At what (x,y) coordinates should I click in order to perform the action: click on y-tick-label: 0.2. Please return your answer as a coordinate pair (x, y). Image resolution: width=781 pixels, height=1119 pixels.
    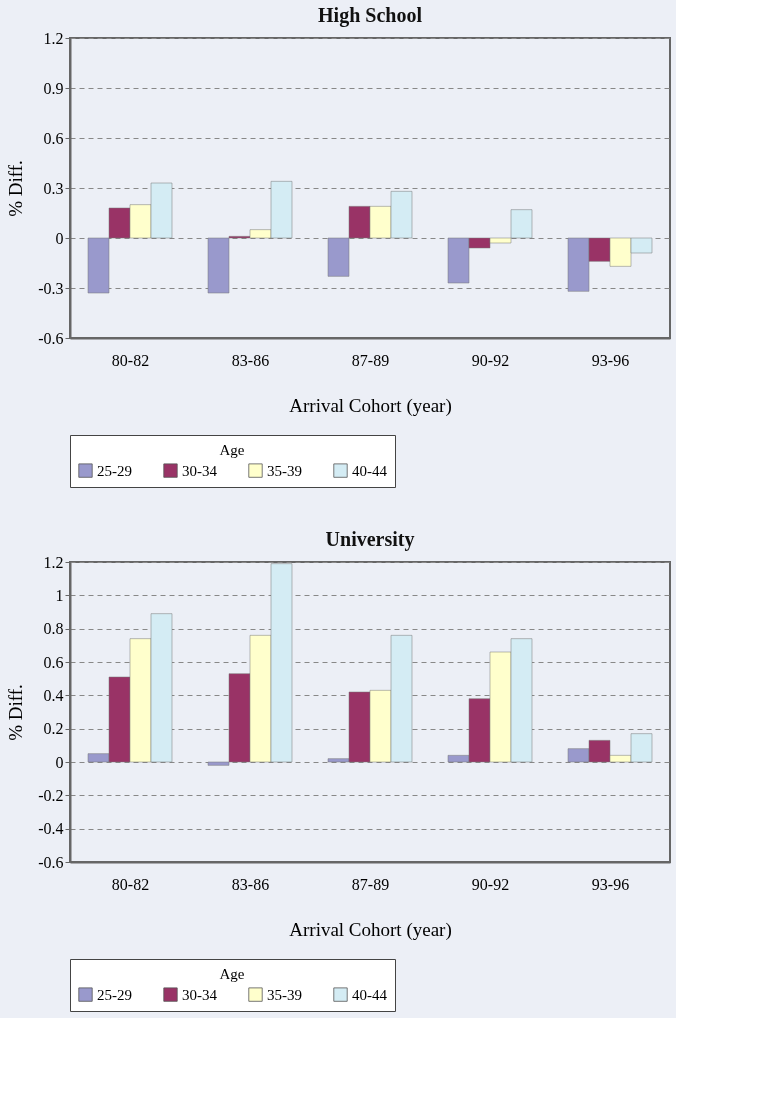
    Looking at the image, I should click on (53, 729).